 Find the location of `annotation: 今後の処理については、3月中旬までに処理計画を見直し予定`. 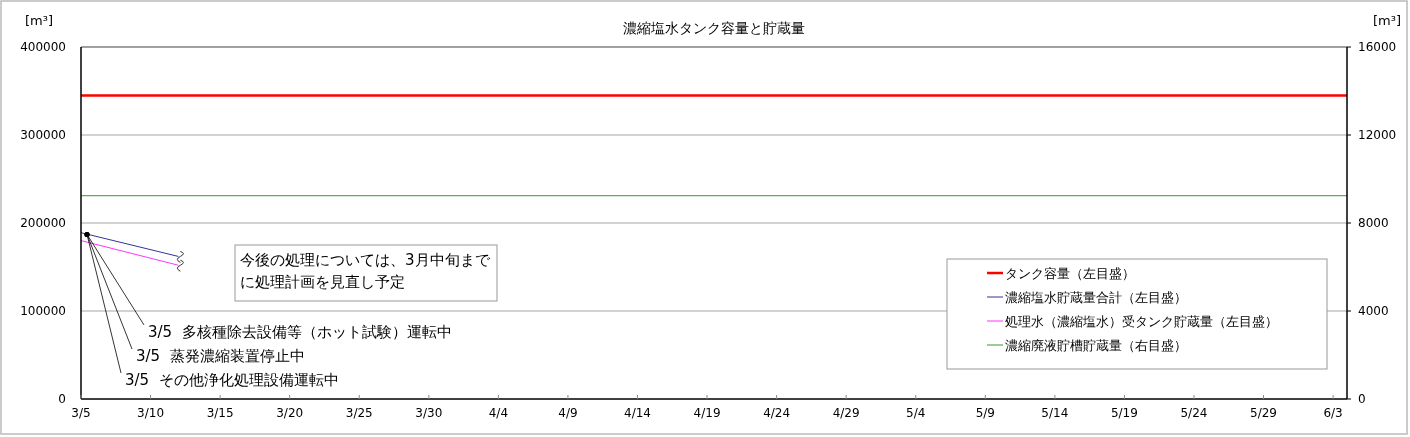

annotation: 今後の処理については、3月中旬までに処理計画を見直し予定 is located at coordinates (365, 271).